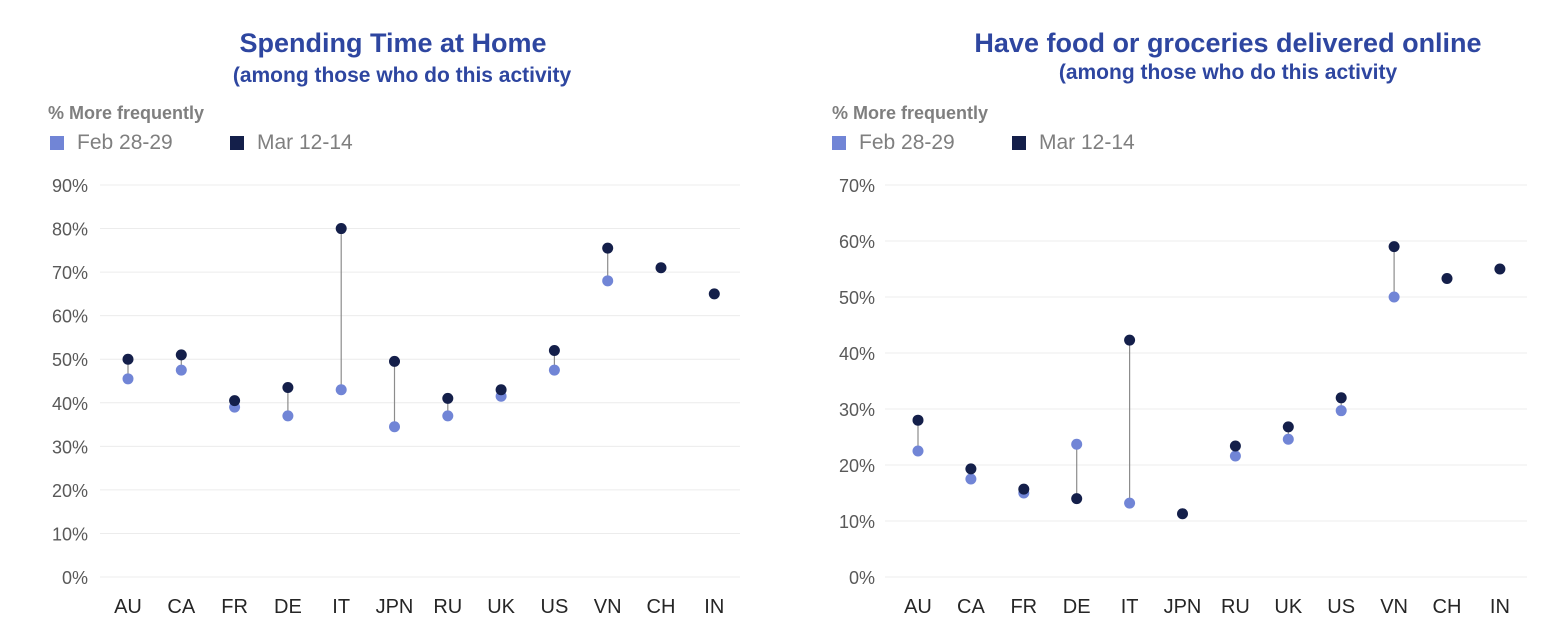 Image resolution: width=1551 pixels, height=624 pixels. What do you see at coordinates (402, 75) in the screenshot?
I see `chart-1-subtitle: (among those who do this activity` at bounding box center [402, 75].